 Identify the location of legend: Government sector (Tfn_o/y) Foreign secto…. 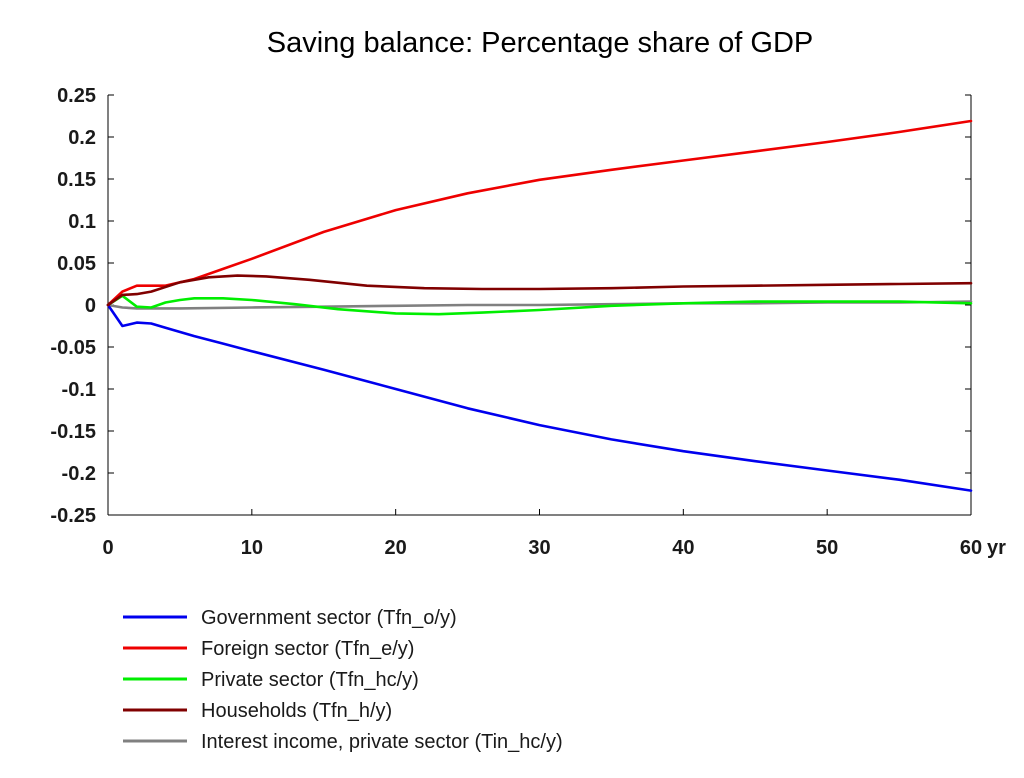
(343, 680).